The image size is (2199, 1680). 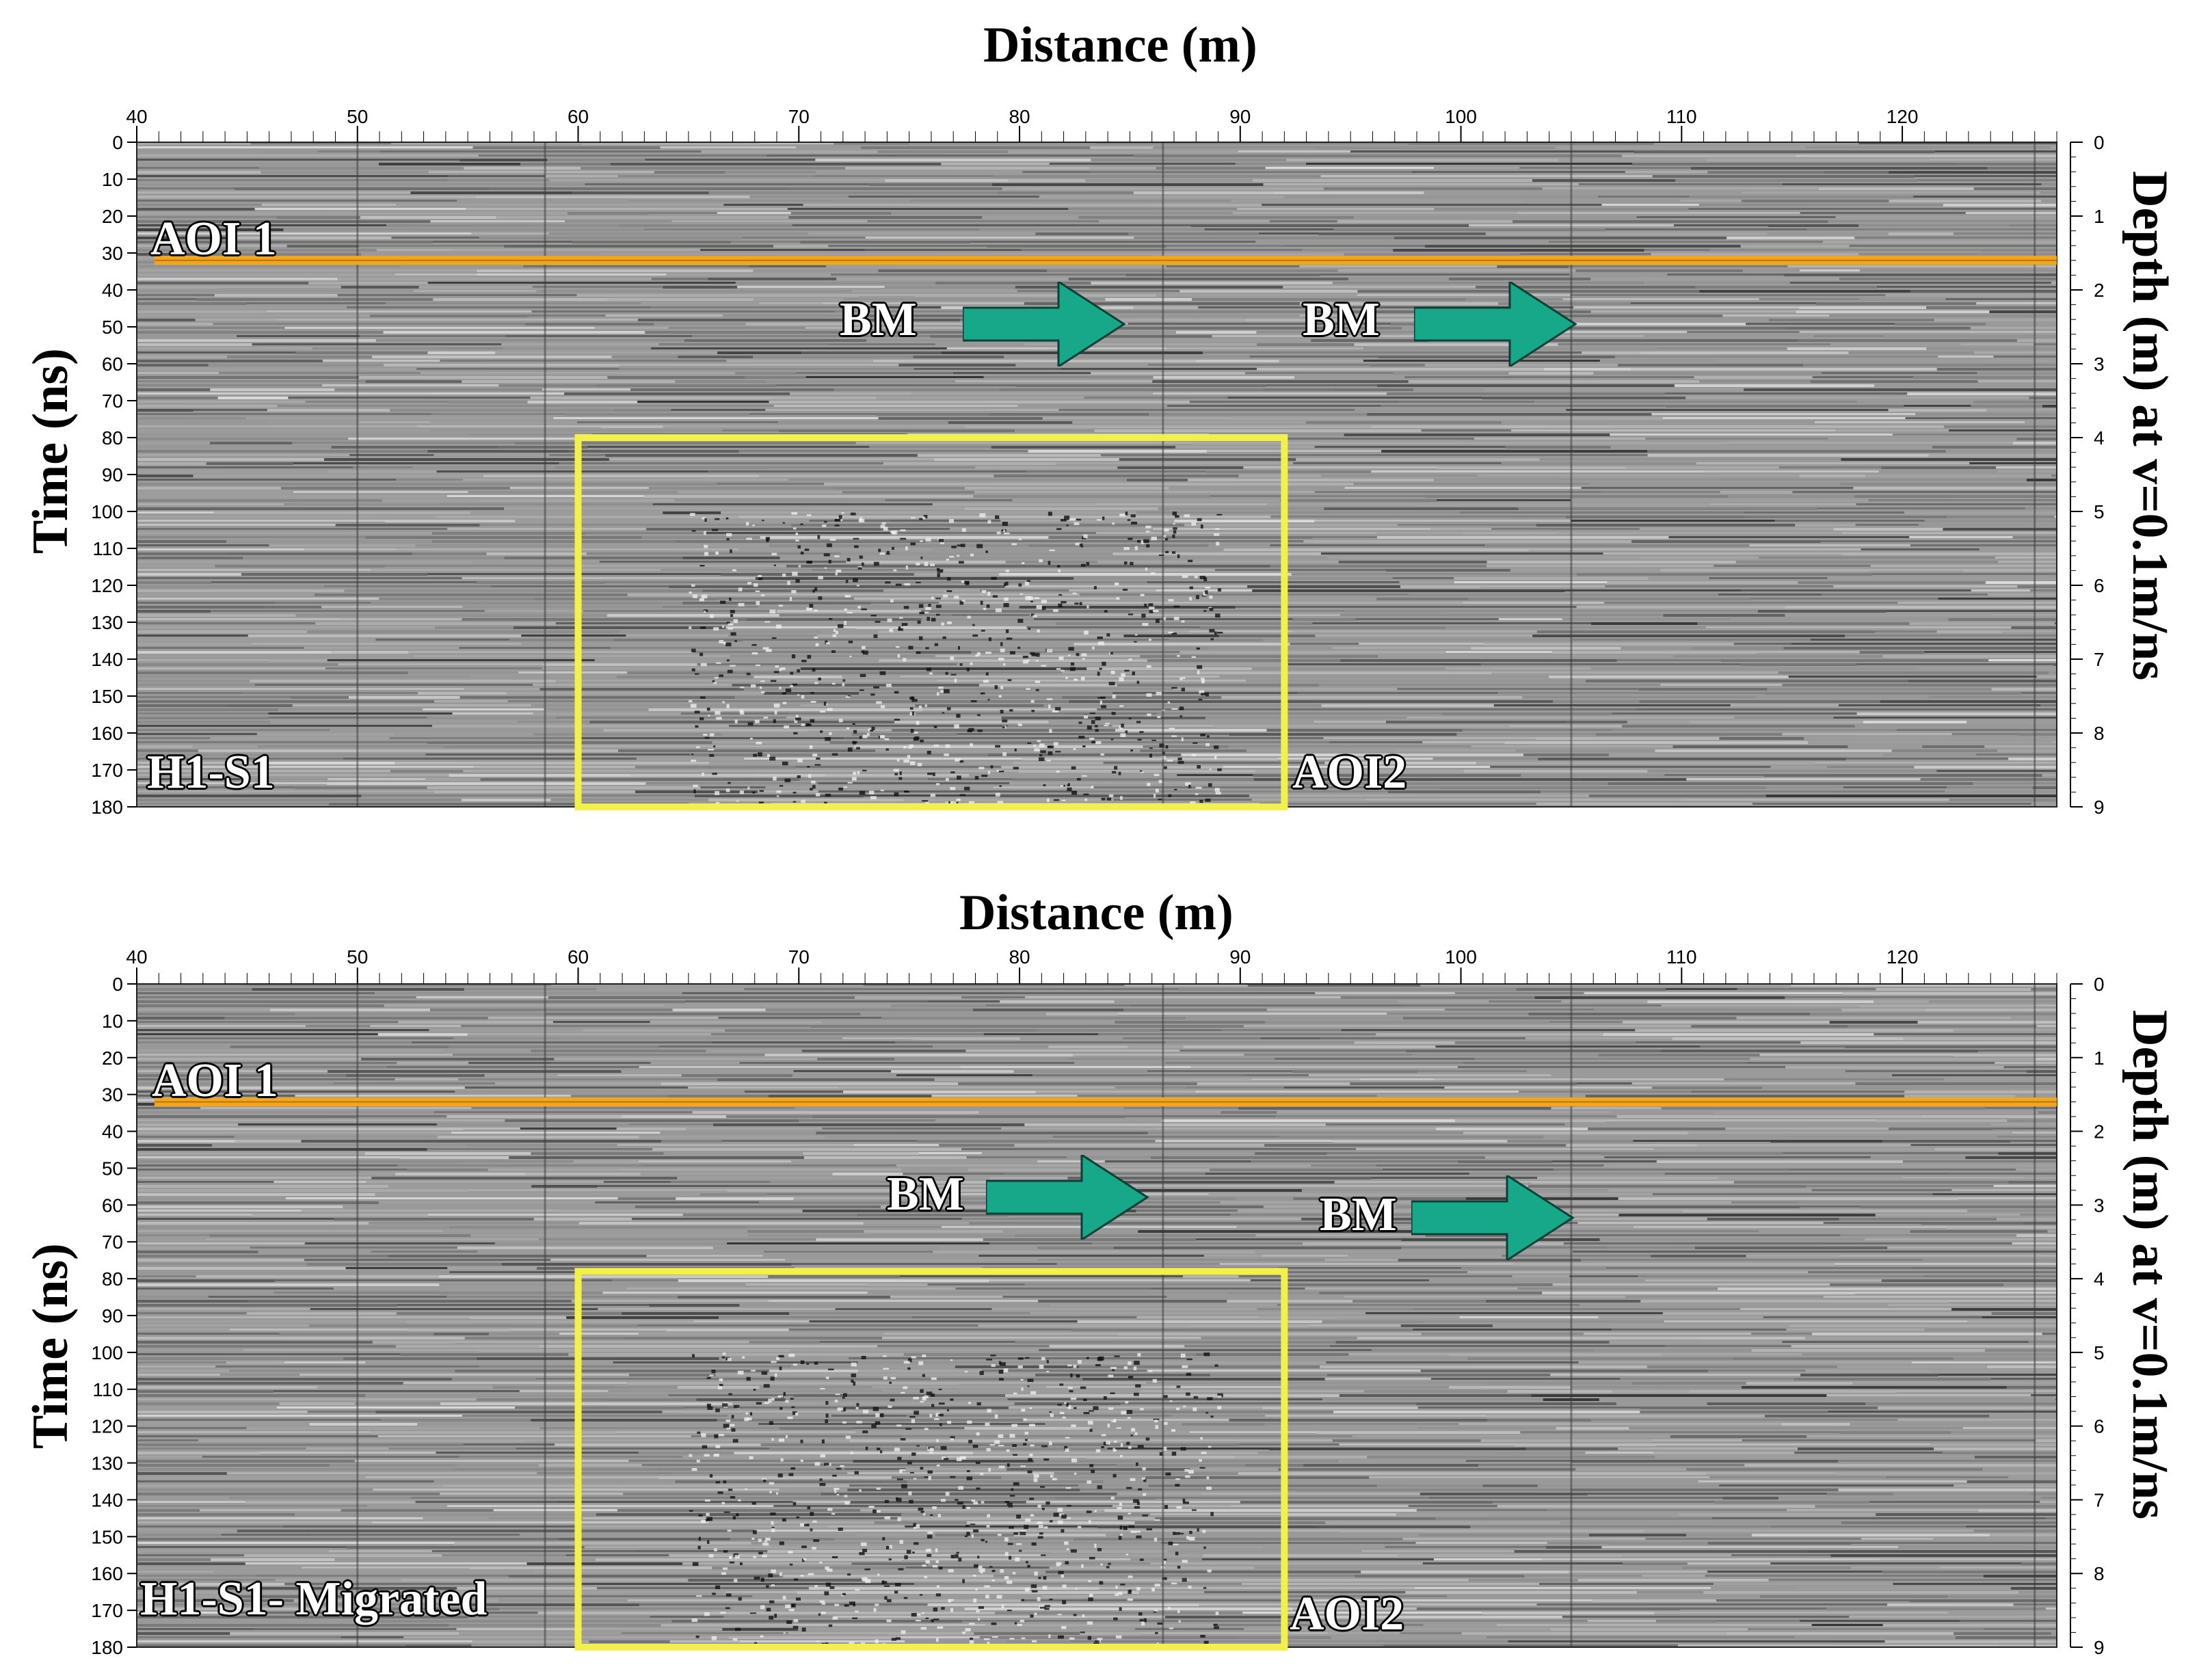 What do you see at coordinates (314, 1599) in the screenshot?
I see `profile-label: H1-S1- Migrated` at bounding box center [314, 1599].